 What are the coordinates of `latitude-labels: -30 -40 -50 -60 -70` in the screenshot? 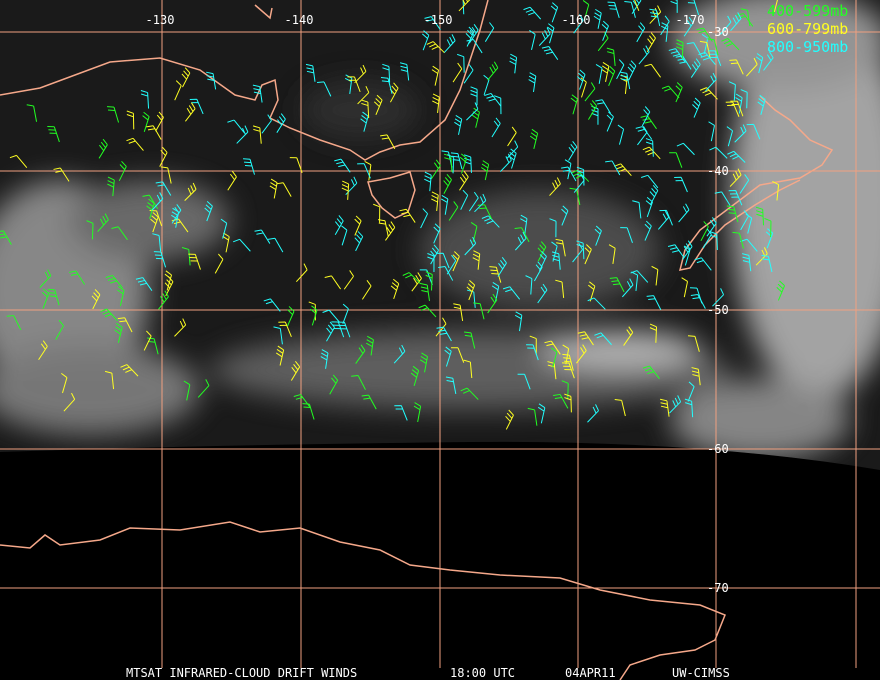 It's located at (718, 310).